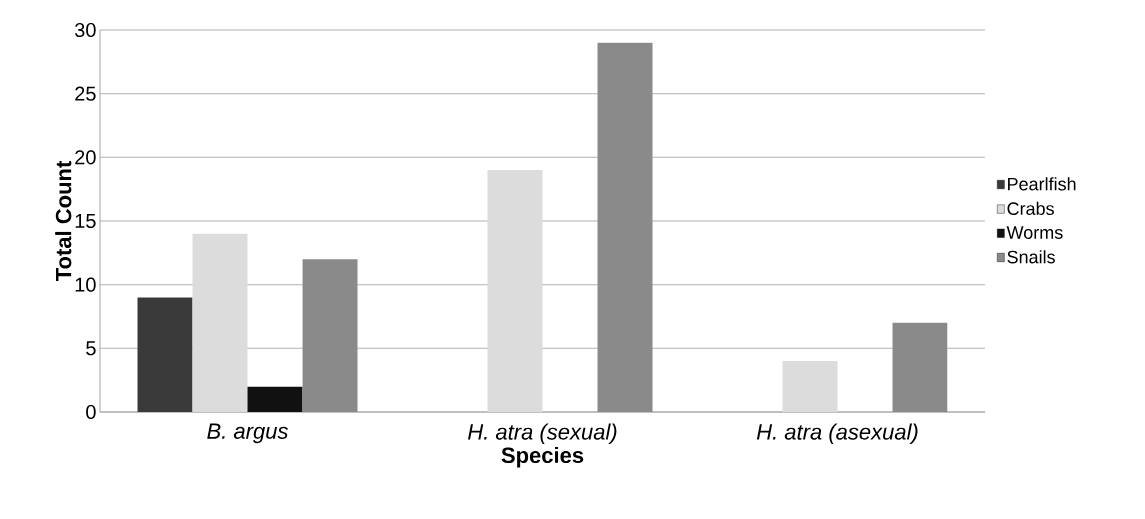  Describe the element at coordinates (1034, 232) in the screenshot. I see `legend-label: Worms` at that location.